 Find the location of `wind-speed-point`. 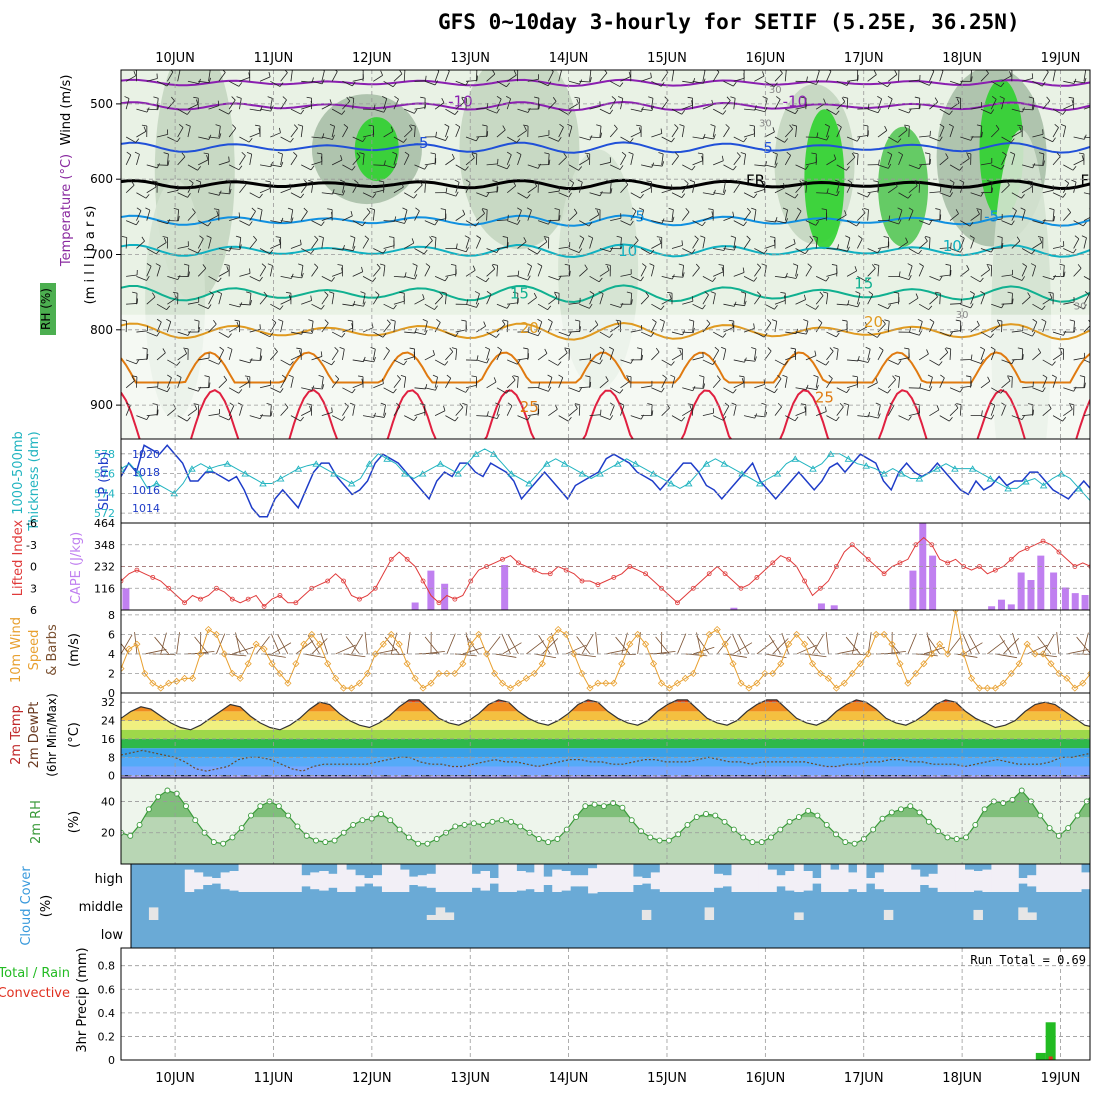

wind-speed-point is located at coordinates (256, 644).